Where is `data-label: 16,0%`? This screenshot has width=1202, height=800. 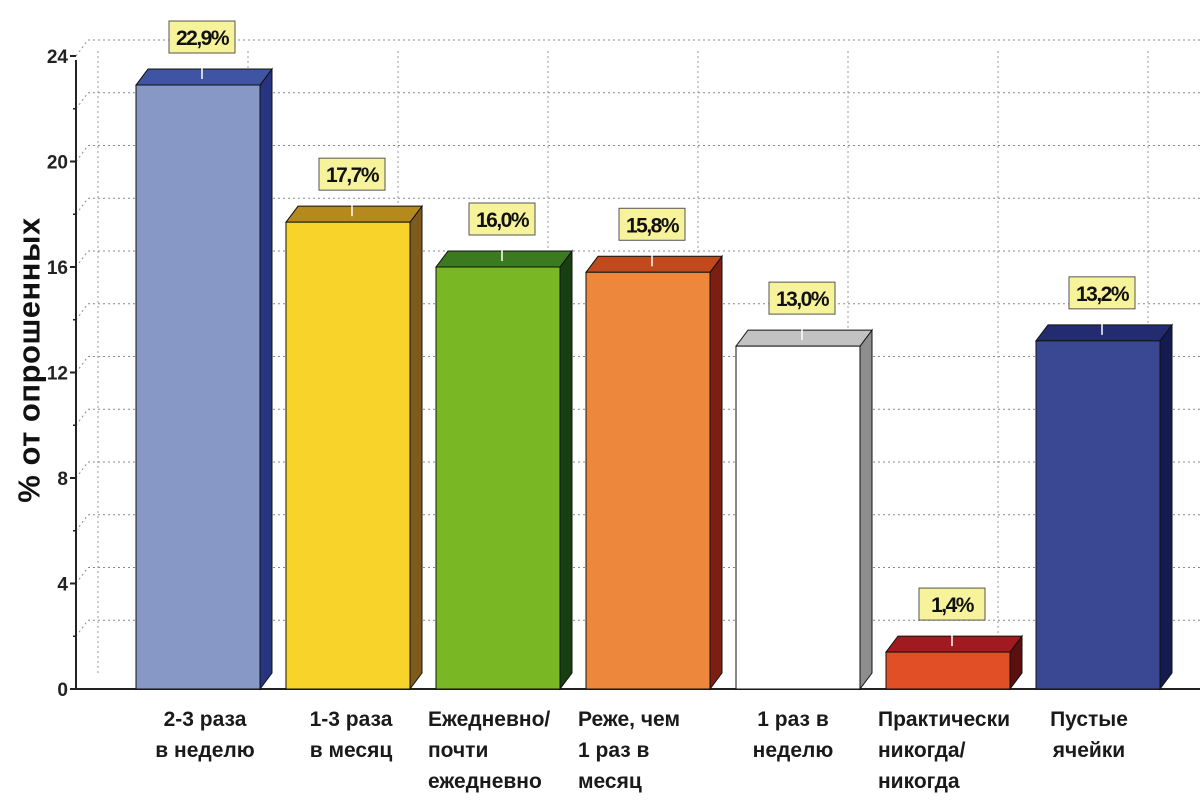 data-label: 16,0% is located at coordinates (503, 220).